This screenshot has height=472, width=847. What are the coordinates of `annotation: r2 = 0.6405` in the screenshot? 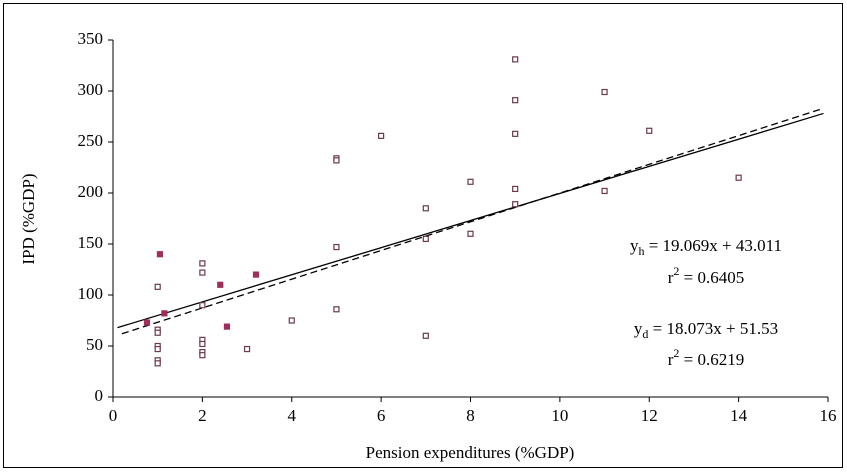 It's located at (706, 275).